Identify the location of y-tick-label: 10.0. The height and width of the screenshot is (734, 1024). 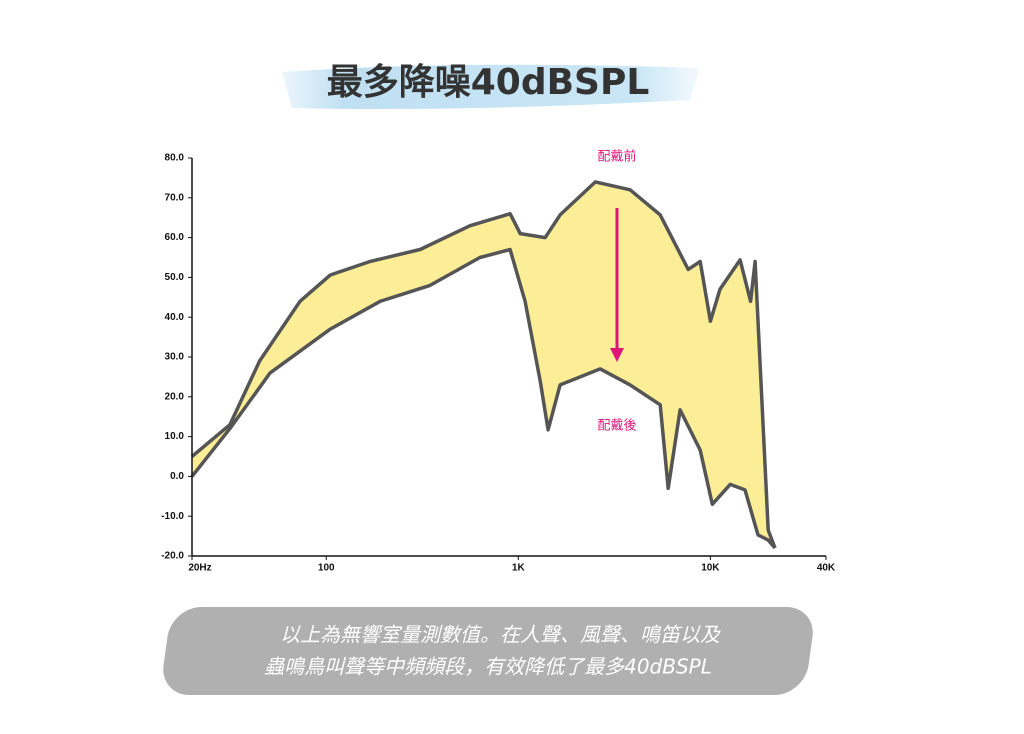
(175, 436).